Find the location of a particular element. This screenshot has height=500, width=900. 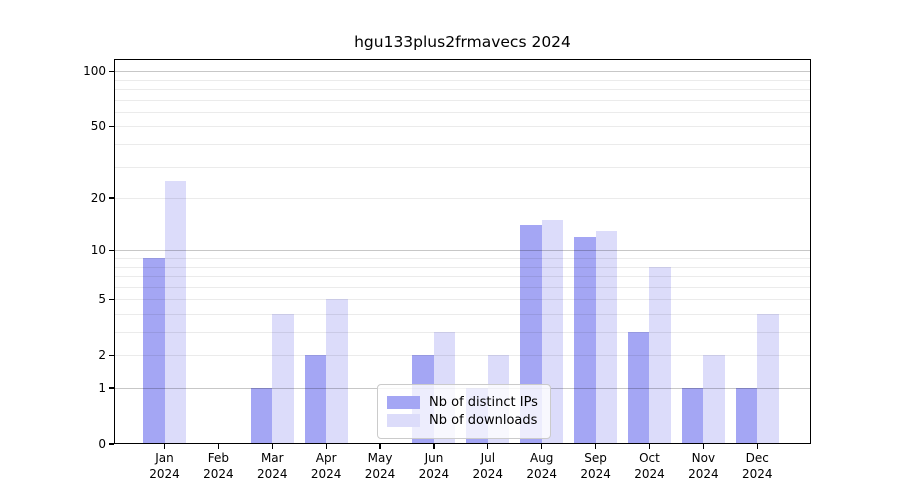

x-tick-aug is located at coordinates (542, 446).